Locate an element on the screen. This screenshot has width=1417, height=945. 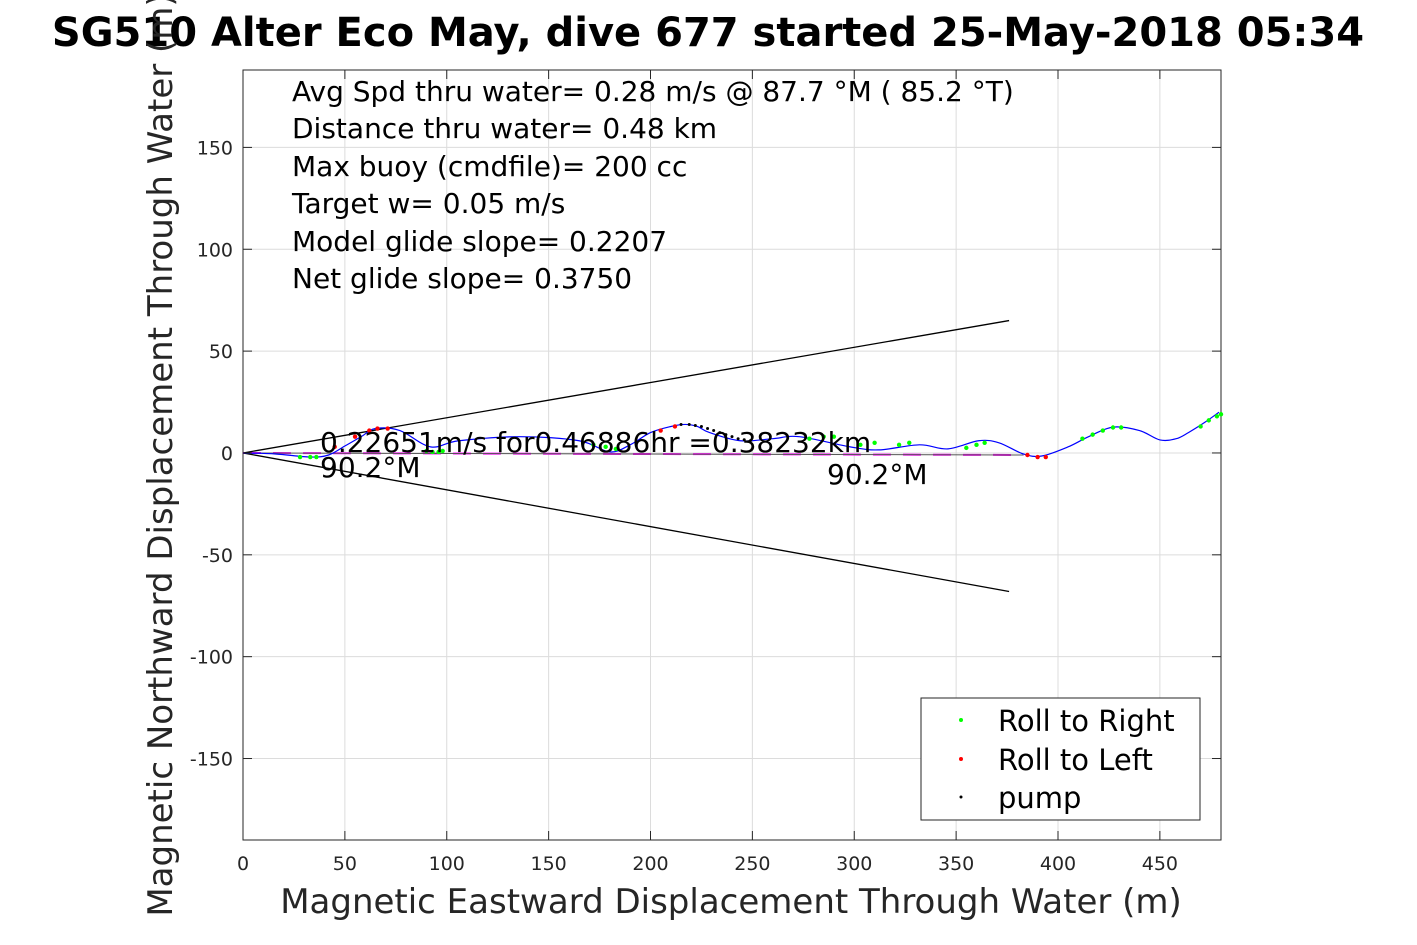
y-tick-label: -100 is located at coordinates (211, 658).